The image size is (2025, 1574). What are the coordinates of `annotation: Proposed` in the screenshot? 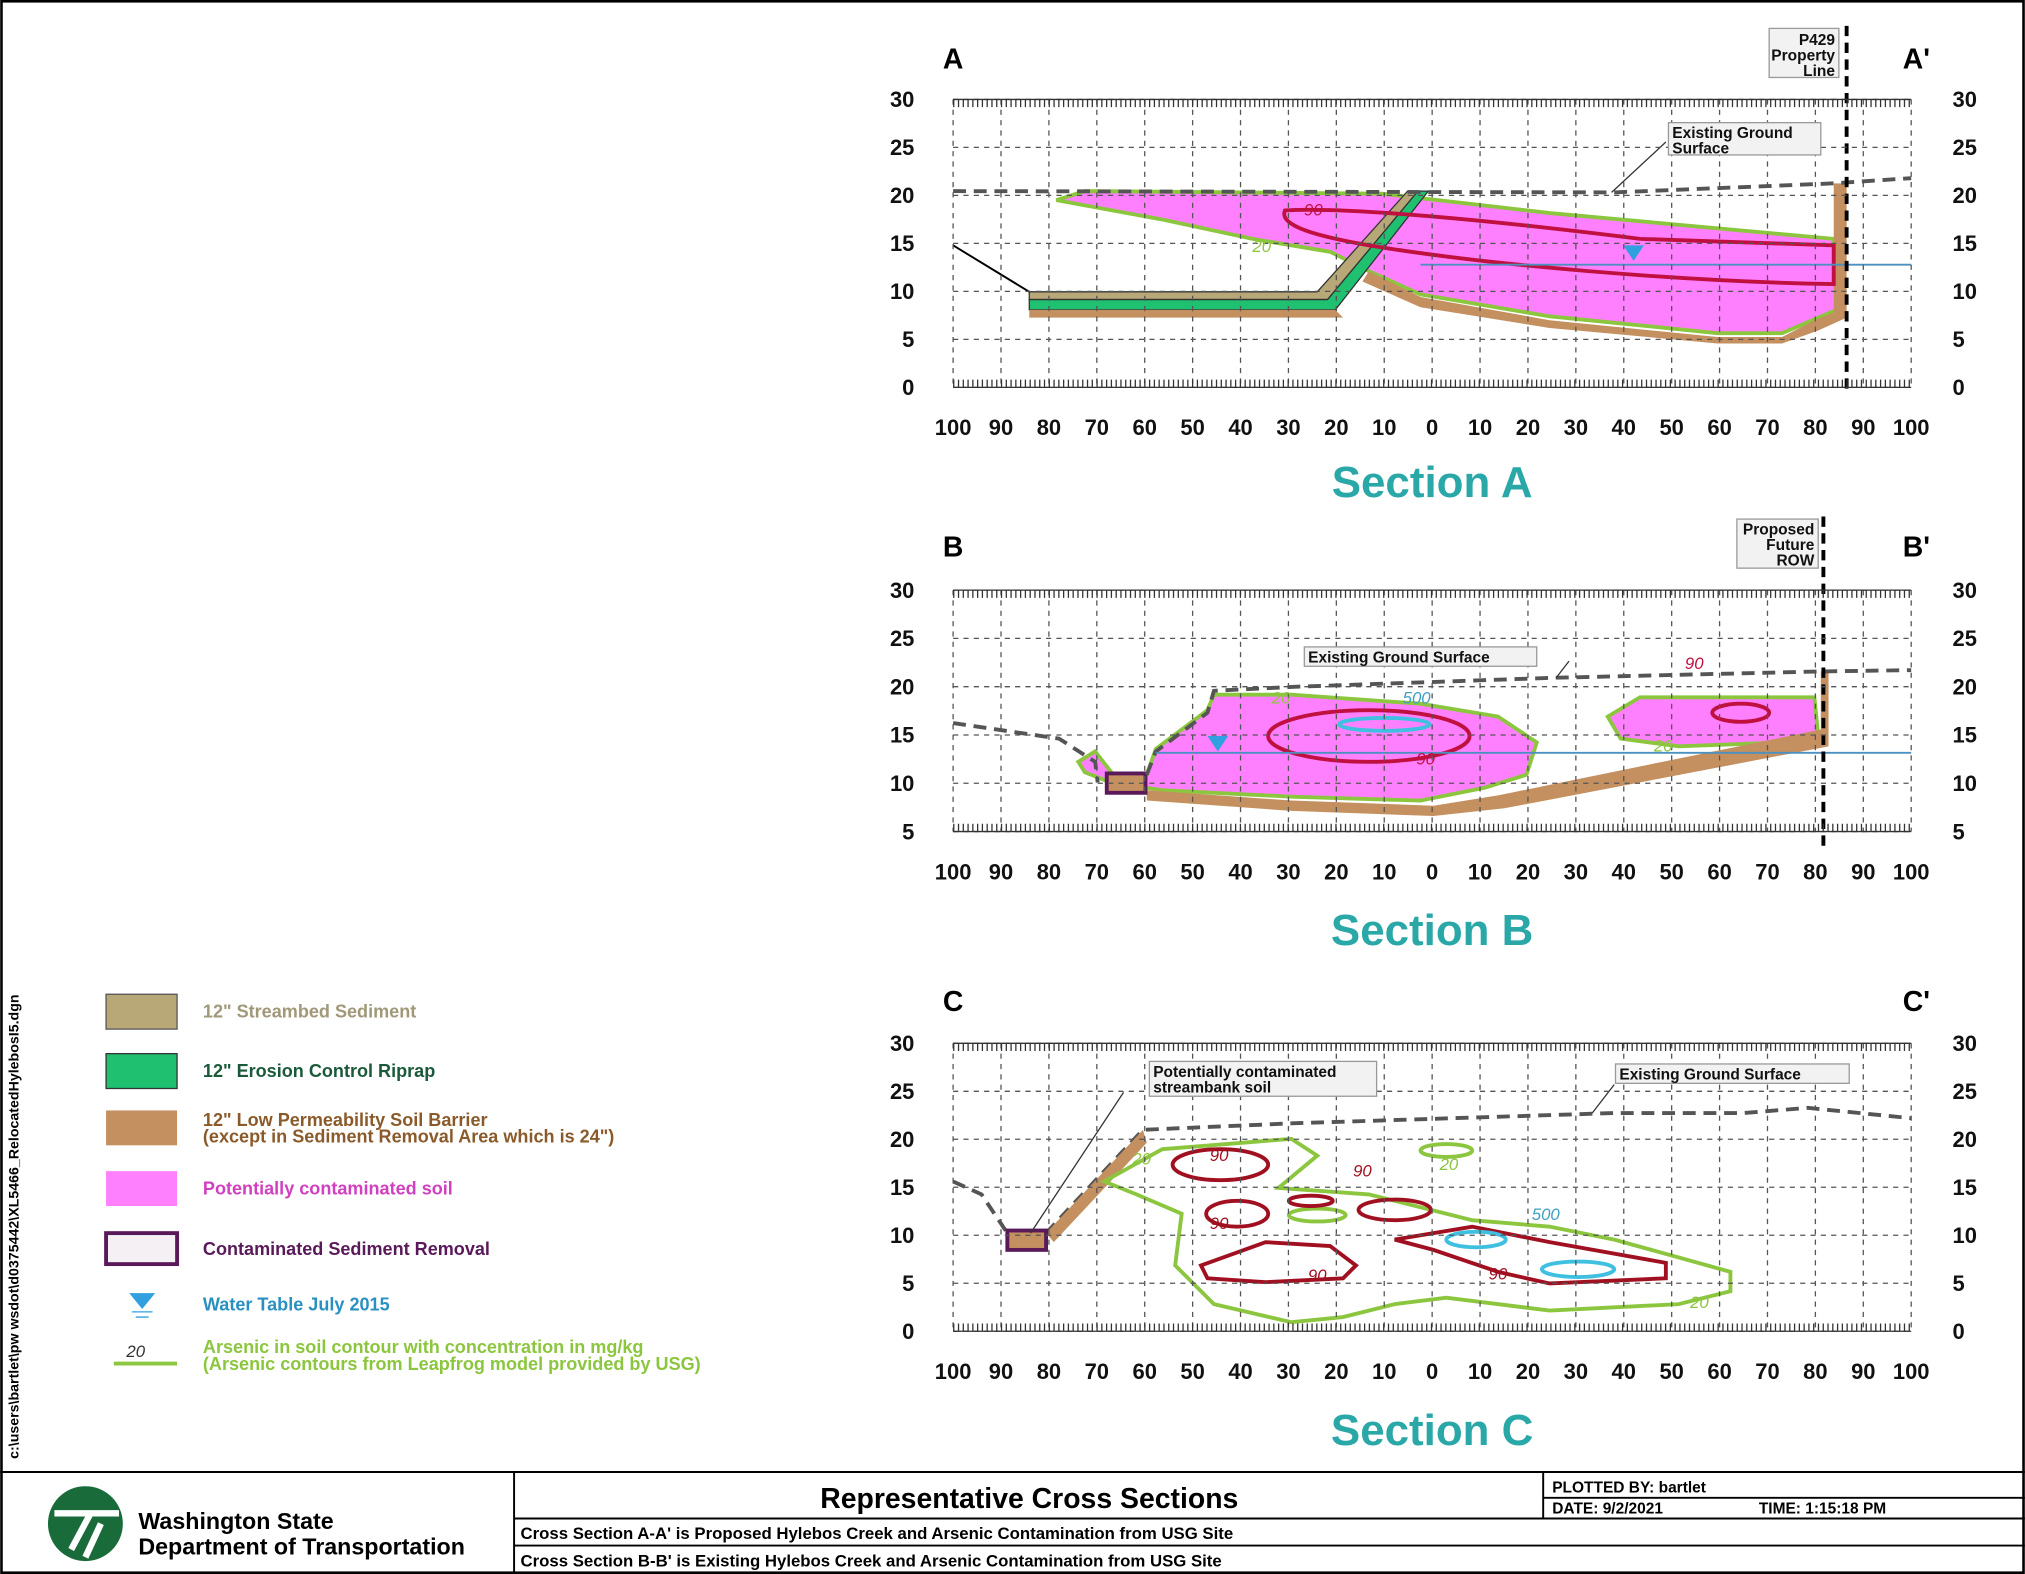 It's located at (1778, 530).